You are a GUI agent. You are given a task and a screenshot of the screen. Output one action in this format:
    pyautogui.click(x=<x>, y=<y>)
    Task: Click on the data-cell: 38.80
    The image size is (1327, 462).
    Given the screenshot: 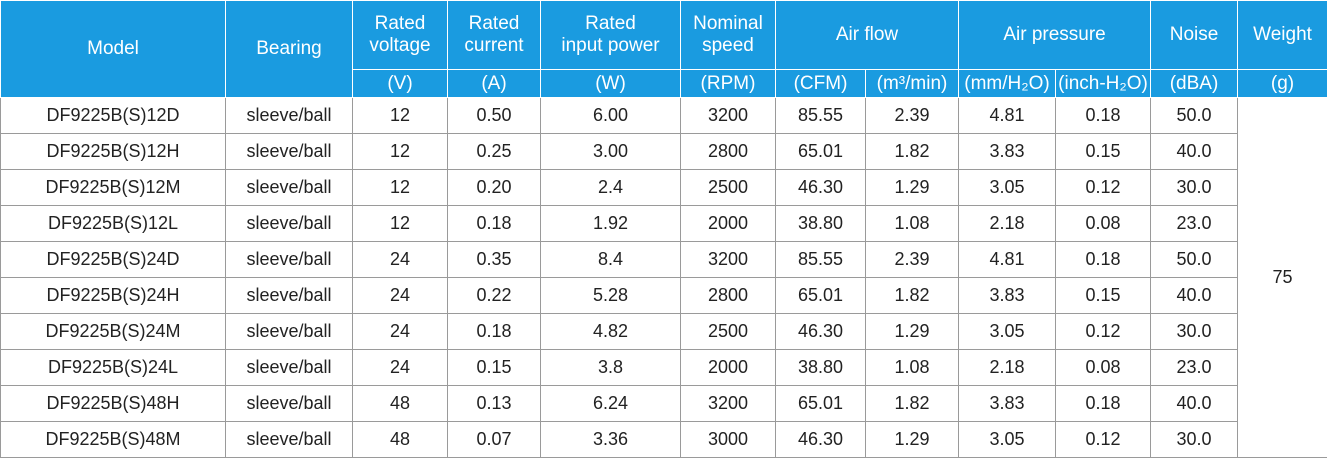 What is the action you would take?
    pyautogui.click(x=820, y=223)
    